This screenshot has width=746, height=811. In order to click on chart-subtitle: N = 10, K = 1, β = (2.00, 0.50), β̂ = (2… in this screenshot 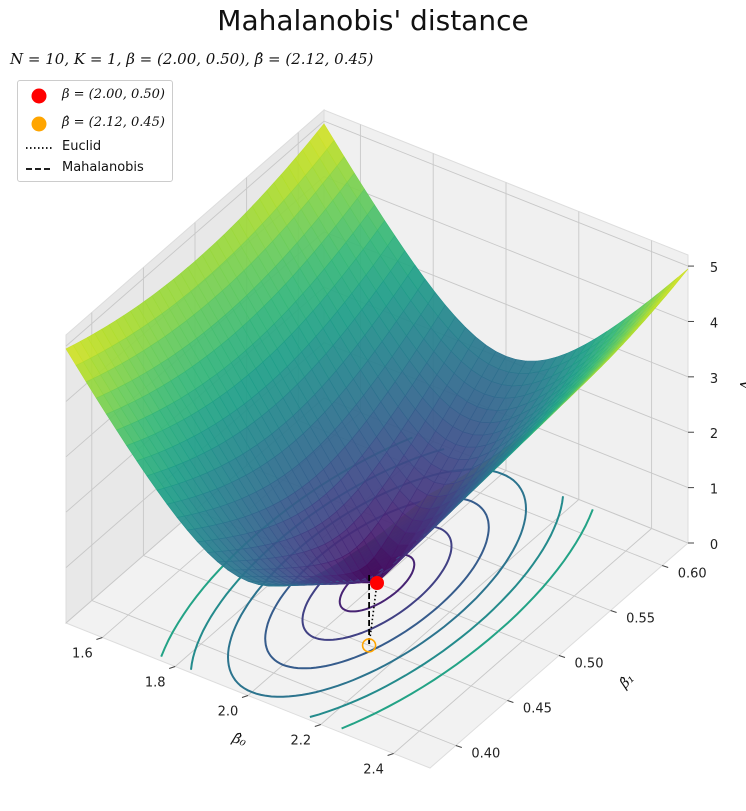, I will do `click(192, 59)`.